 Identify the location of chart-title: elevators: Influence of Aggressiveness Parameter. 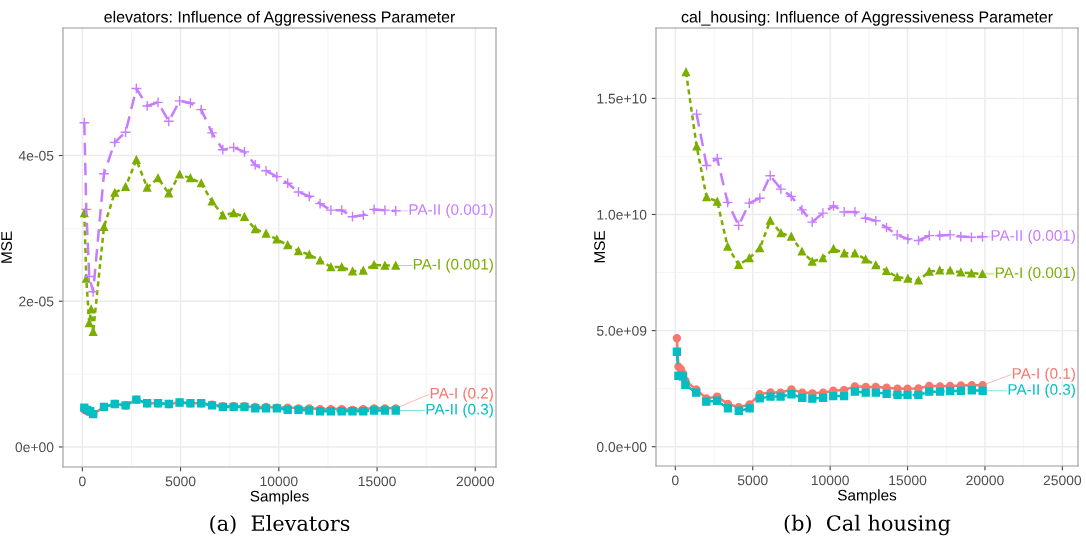
(280, 18).